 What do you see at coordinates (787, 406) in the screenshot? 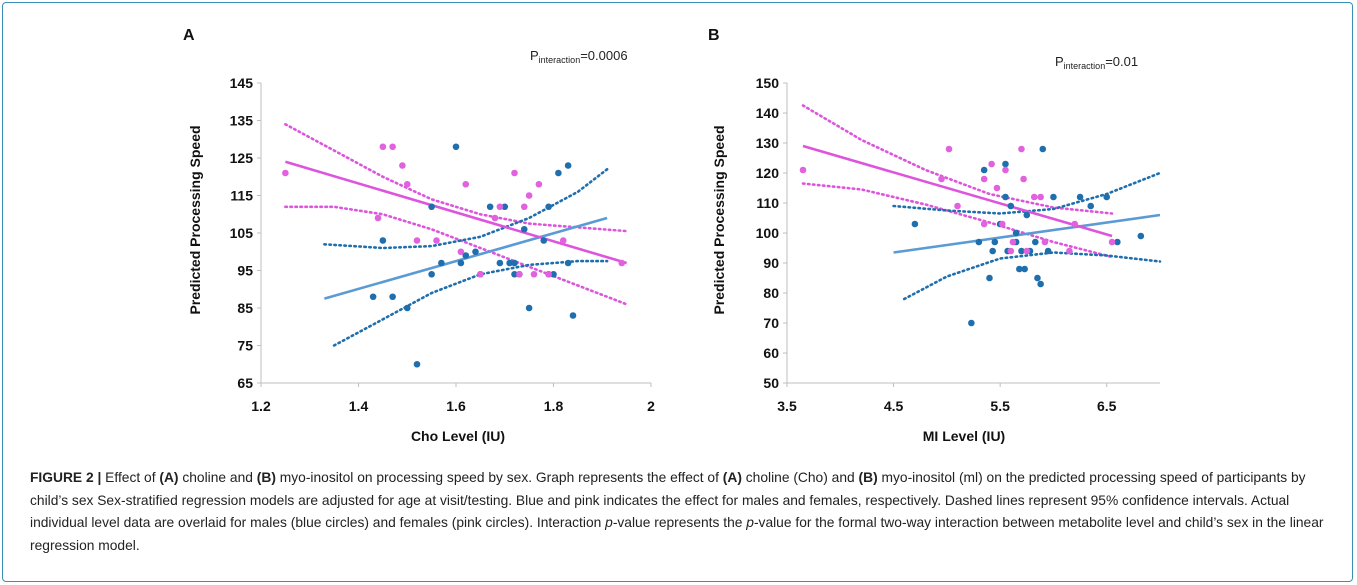
I see `x-tick-label: 3.5` at bounding box center [787, 406].